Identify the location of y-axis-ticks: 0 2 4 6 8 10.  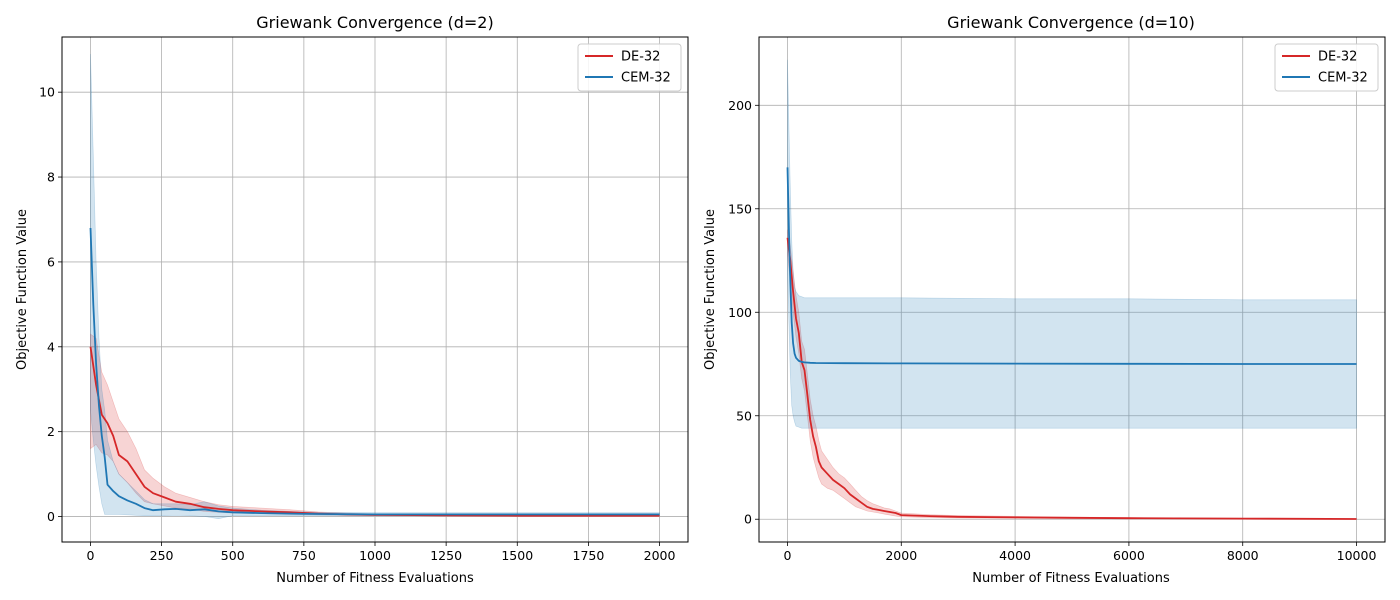
(50, 304).